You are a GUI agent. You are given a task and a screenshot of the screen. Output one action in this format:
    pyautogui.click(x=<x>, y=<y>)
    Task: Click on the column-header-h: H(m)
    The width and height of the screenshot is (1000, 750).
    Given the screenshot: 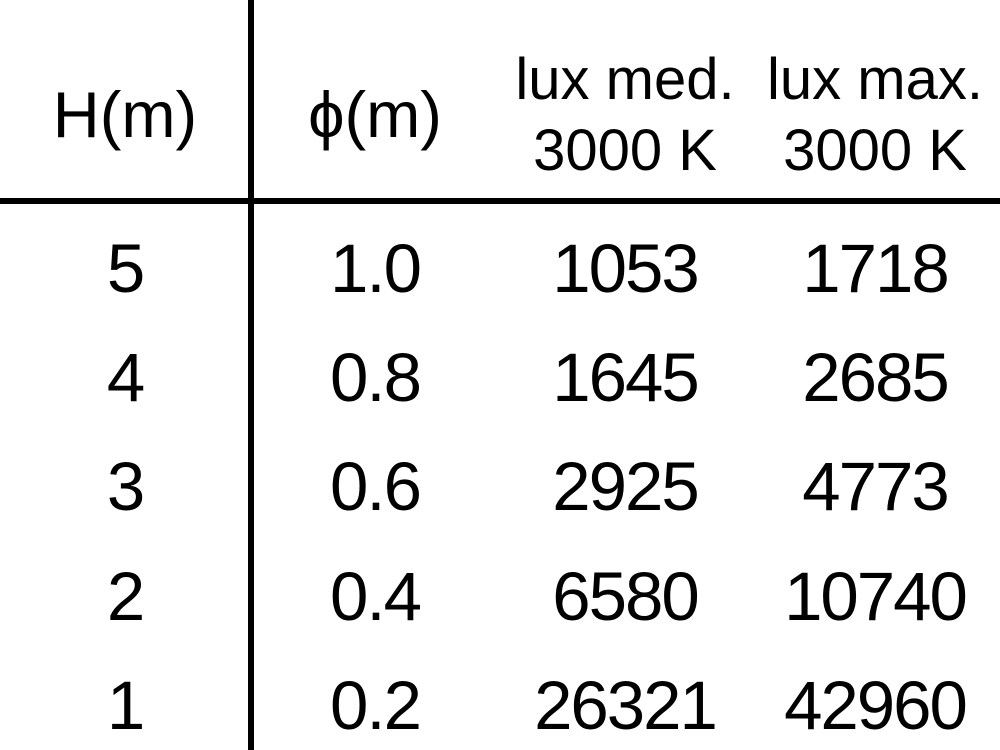 What is the action you would take?
    pyautogui.click(x=125, y=99)
    